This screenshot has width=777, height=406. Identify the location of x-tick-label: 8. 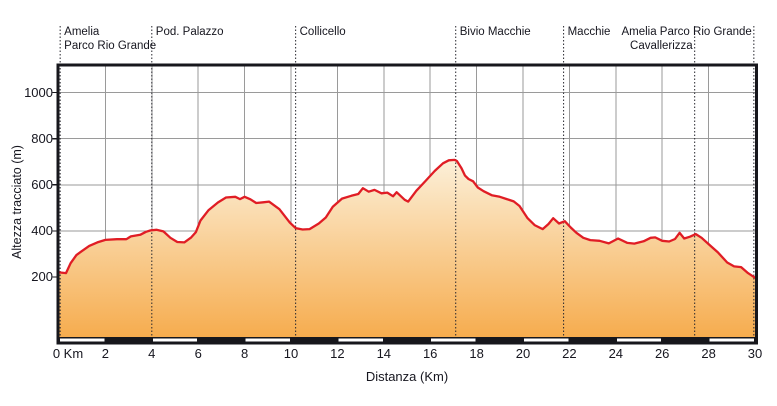
(244, 353).